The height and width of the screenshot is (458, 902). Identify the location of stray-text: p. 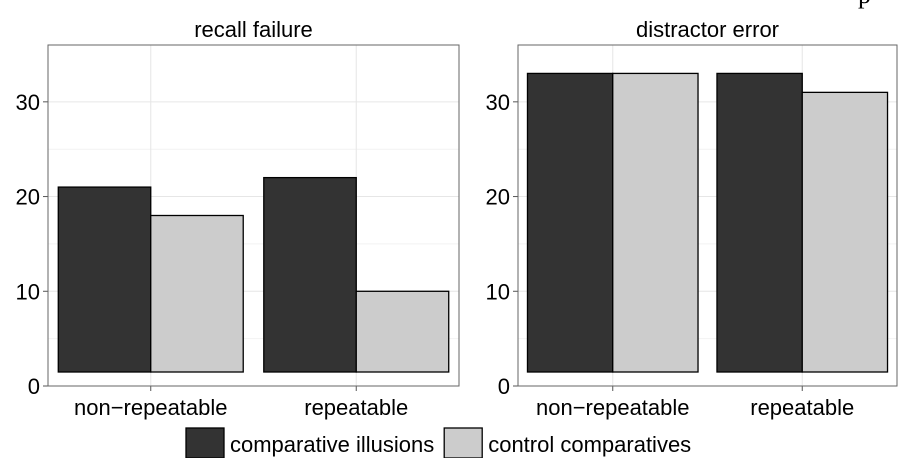
(864, 5).